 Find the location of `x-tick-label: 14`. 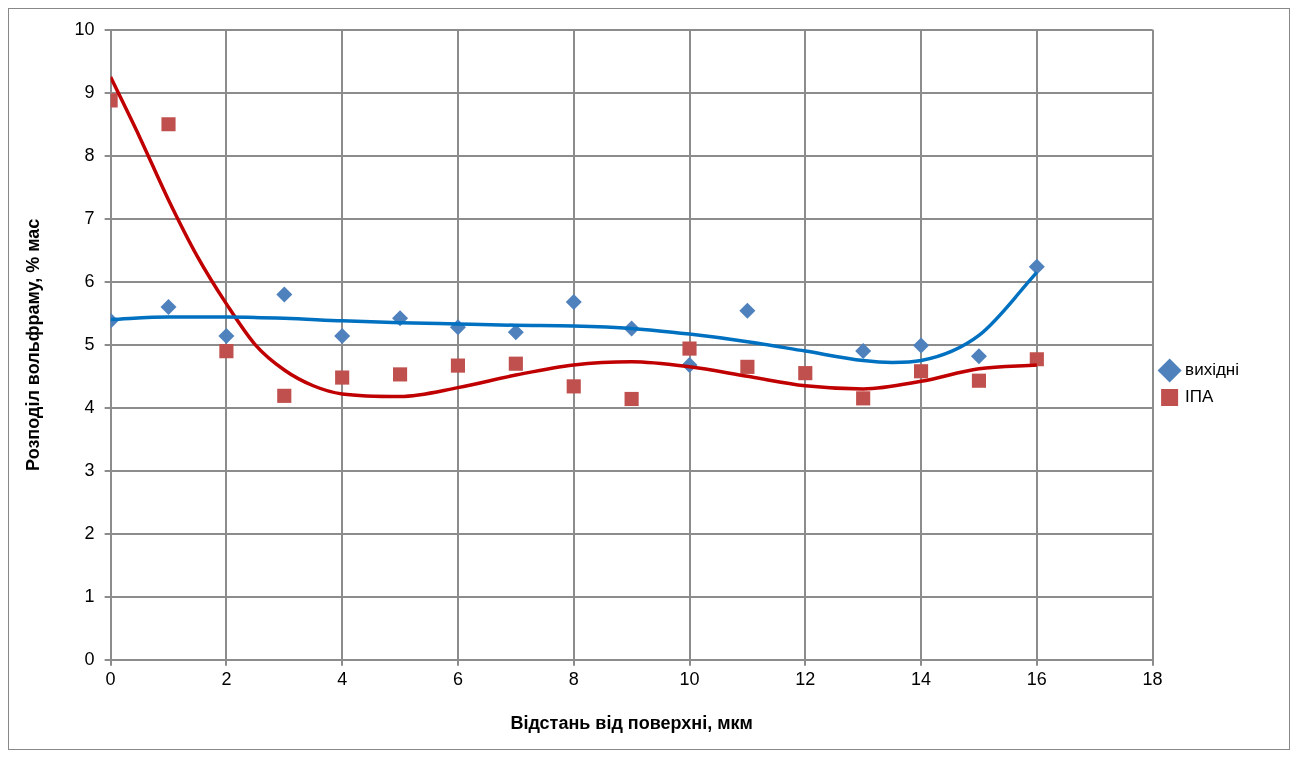

x-tick-label: 14 is located at coordinates (921, 678).